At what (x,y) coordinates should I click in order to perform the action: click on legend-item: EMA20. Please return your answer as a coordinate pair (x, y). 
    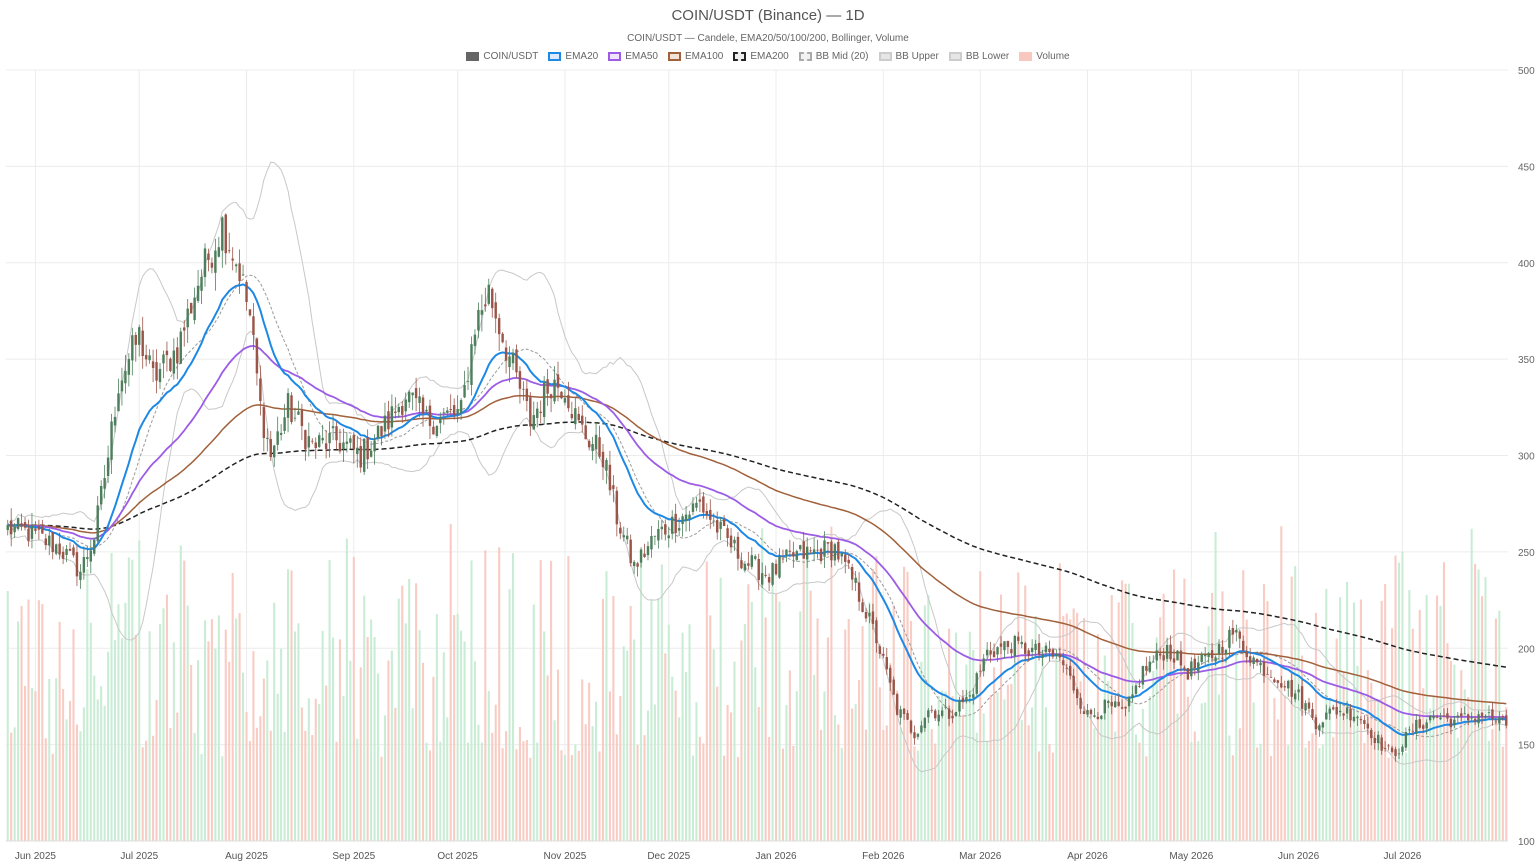
    Looking at the image, I should click on (573, 56).